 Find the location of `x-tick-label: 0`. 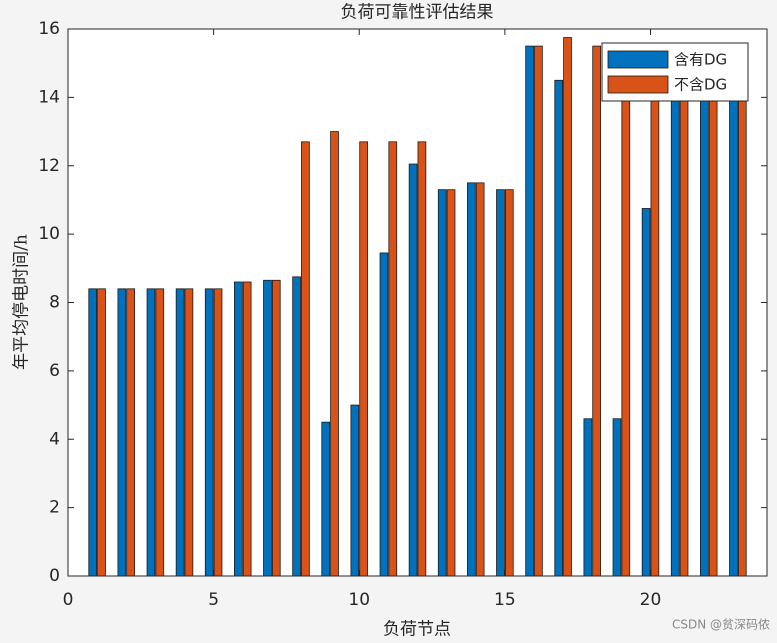

x-tick-label: 0 is located at coordinates (68, 600).